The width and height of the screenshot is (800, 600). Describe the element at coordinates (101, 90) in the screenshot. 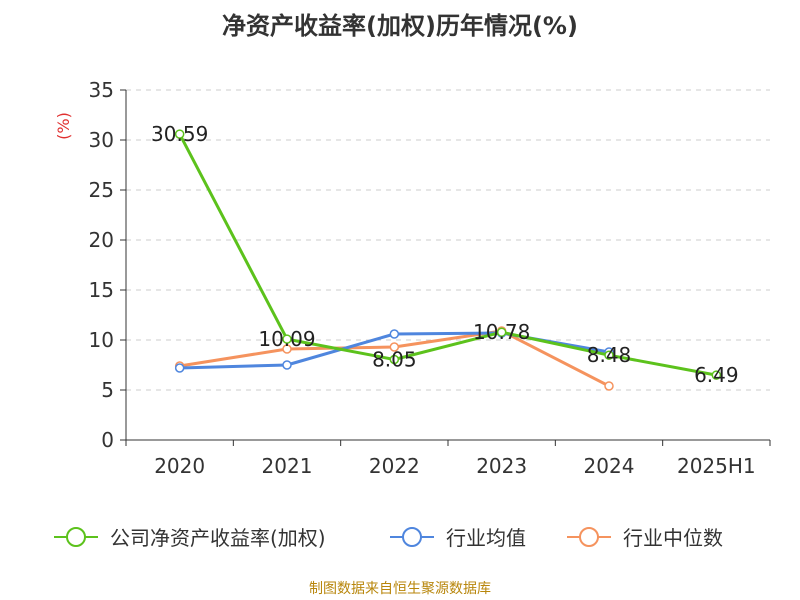

I see `y-tick-label: 35` at that location.